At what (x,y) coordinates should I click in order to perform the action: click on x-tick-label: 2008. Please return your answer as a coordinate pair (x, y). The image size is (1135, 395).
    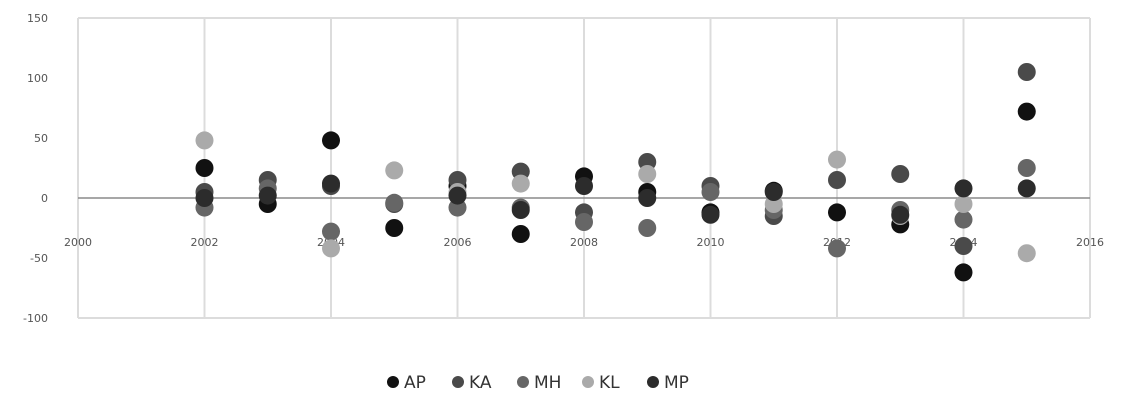
    Looking at the image, I should click on (584, 242).